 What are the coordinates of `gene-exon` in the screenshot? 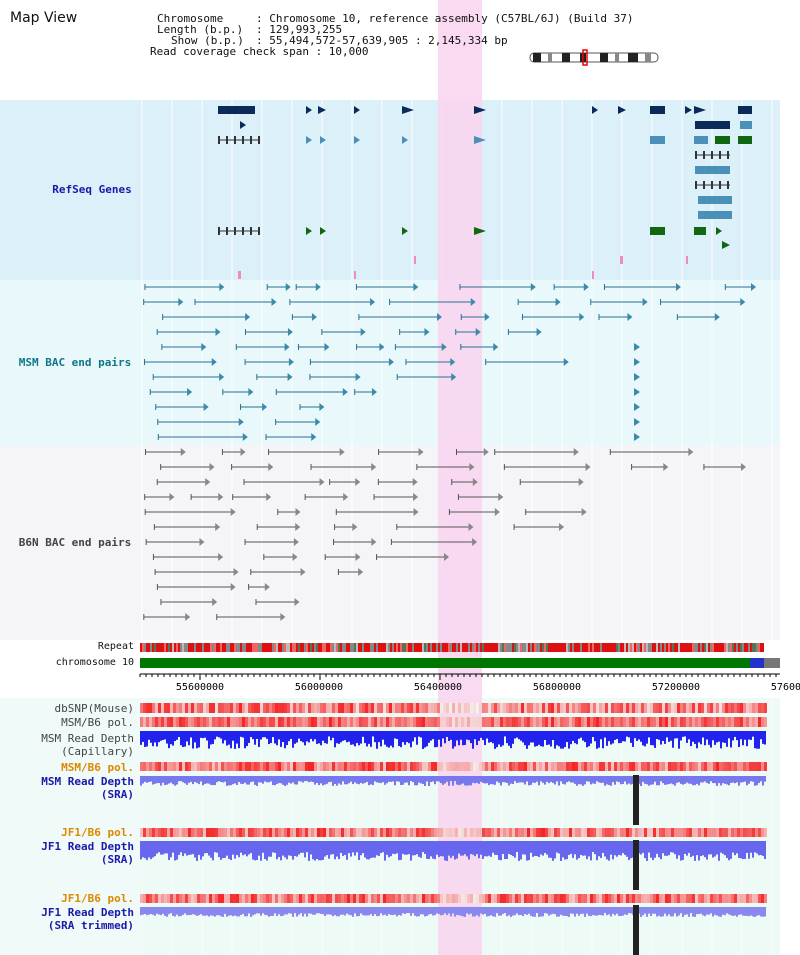 It's located at (720, 155).